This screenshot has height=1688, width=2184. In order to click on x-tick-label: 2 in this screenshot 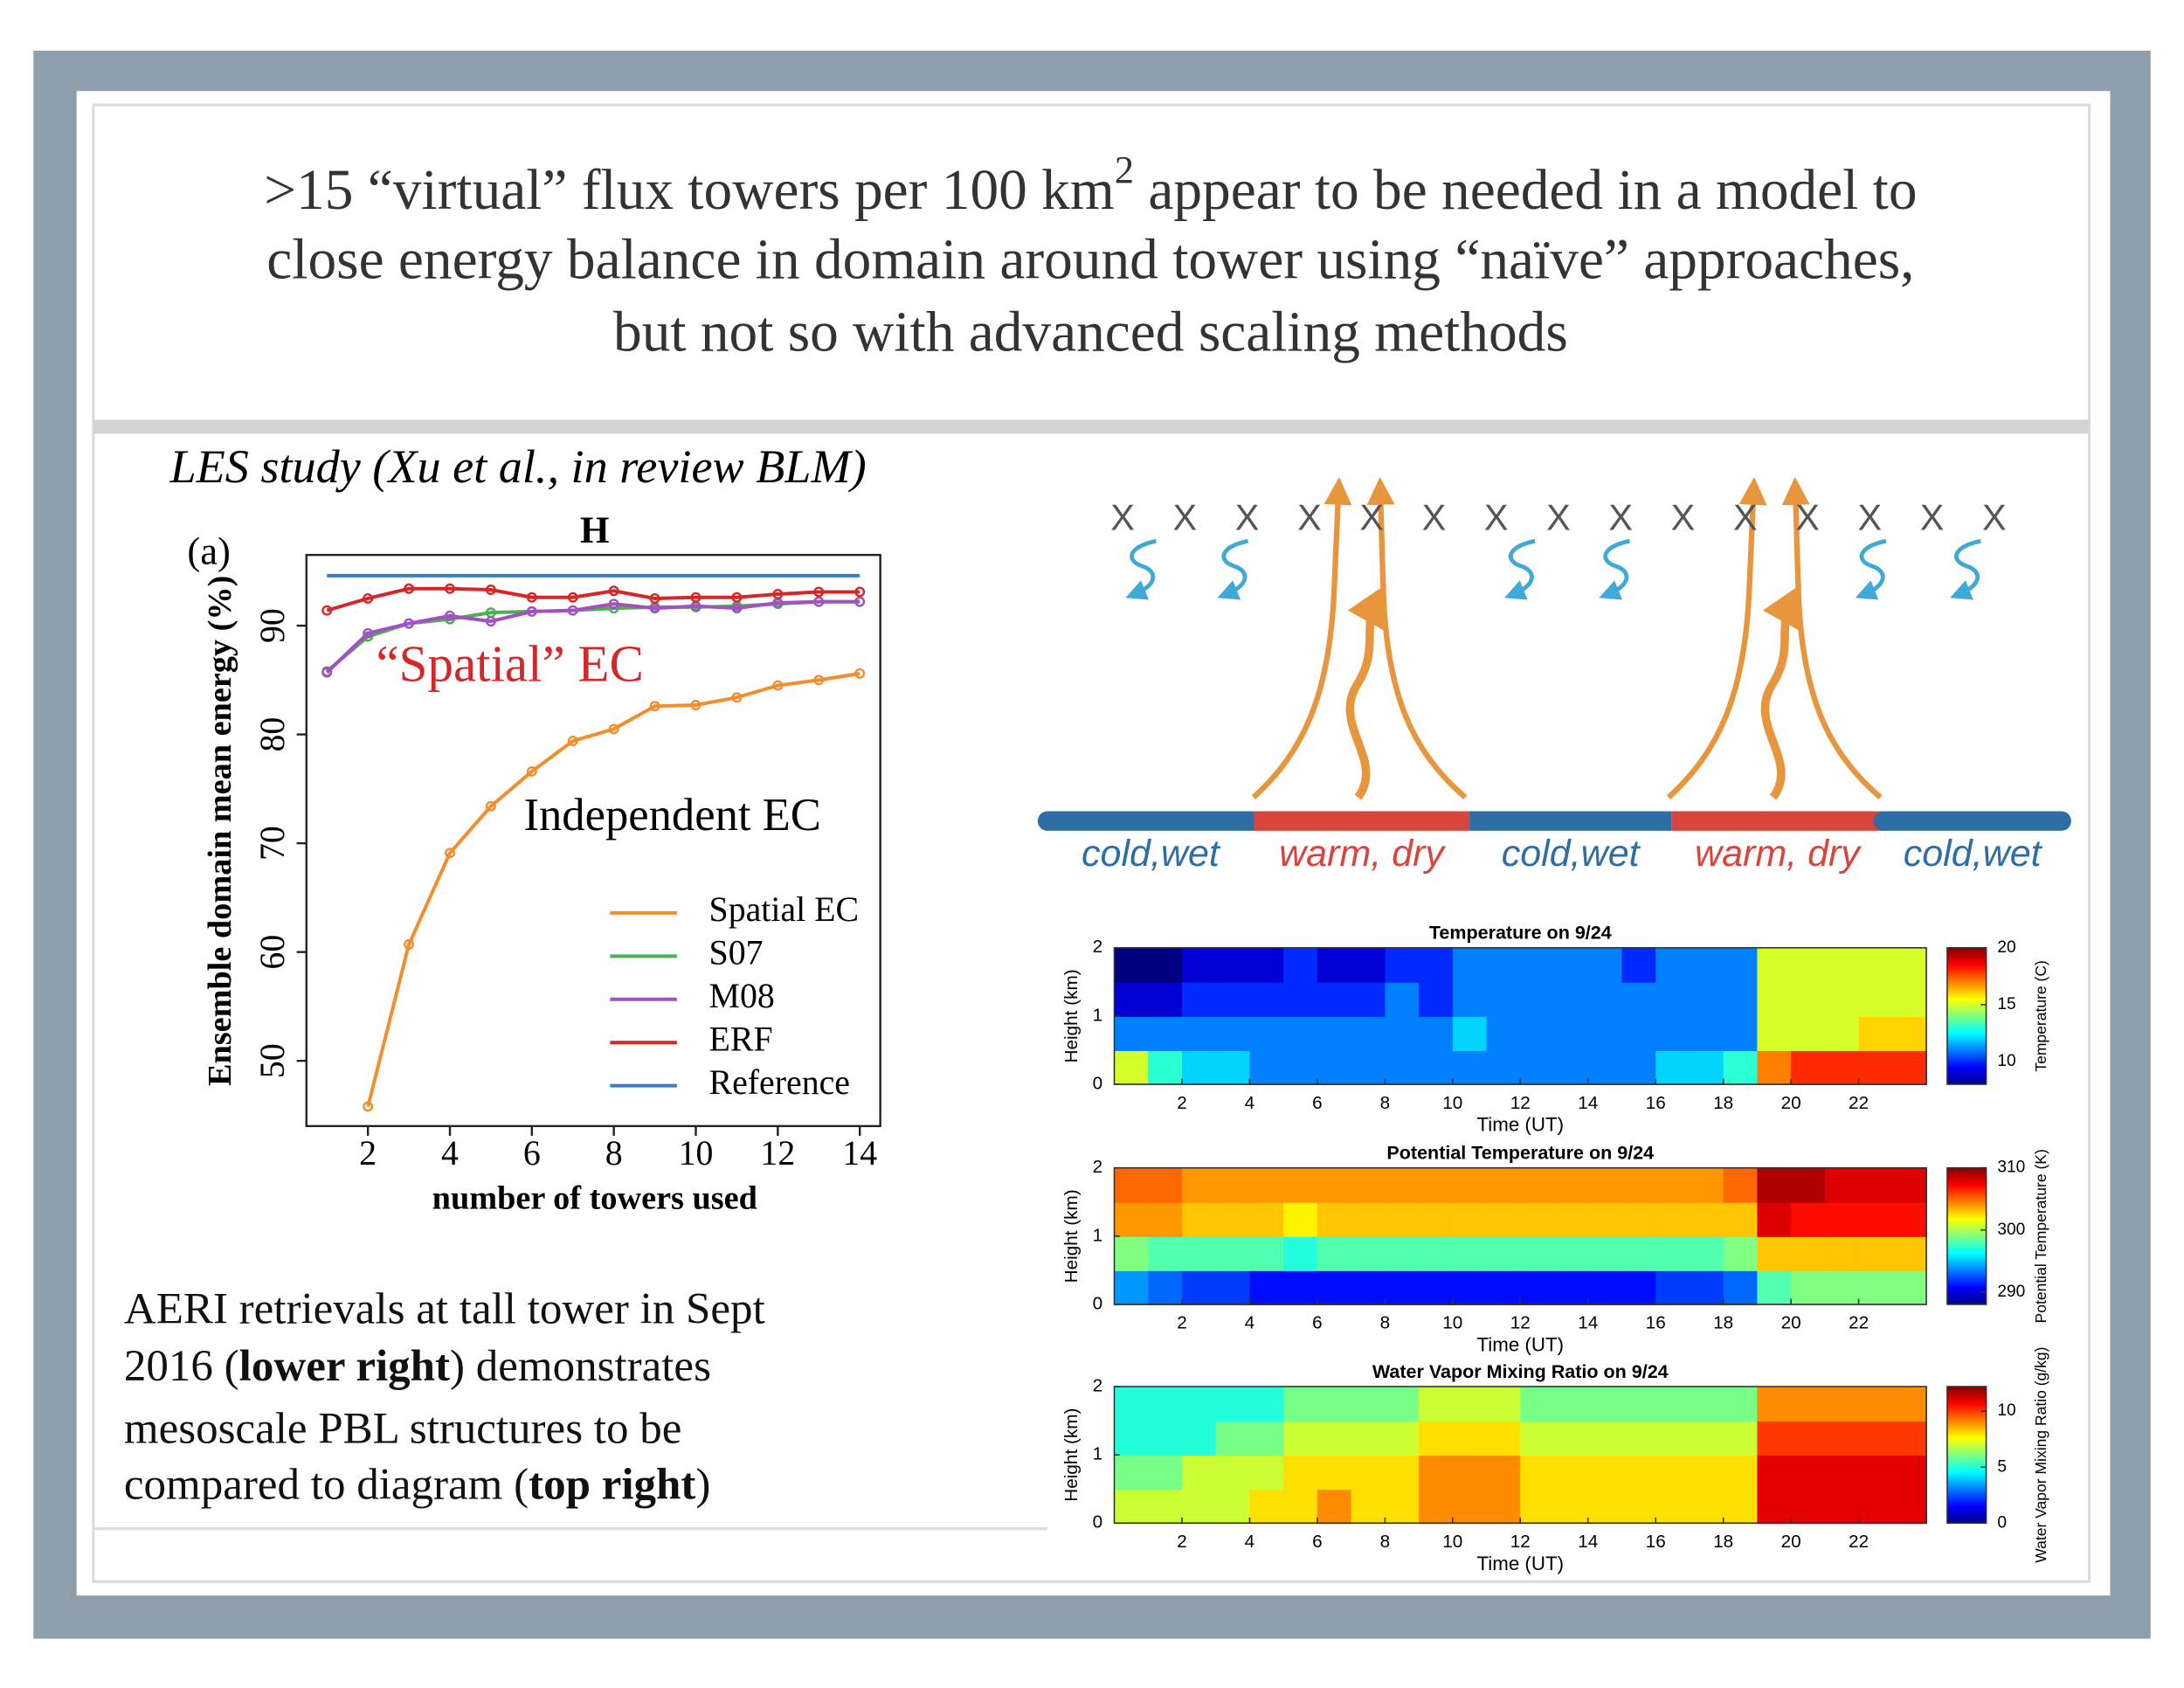, I will do `click(368, 1153)`.